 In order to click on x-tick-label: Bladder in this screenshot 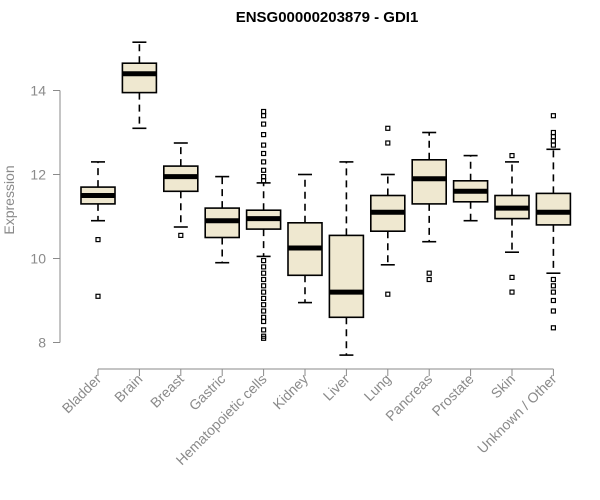, I will do `click(82, 394)`.